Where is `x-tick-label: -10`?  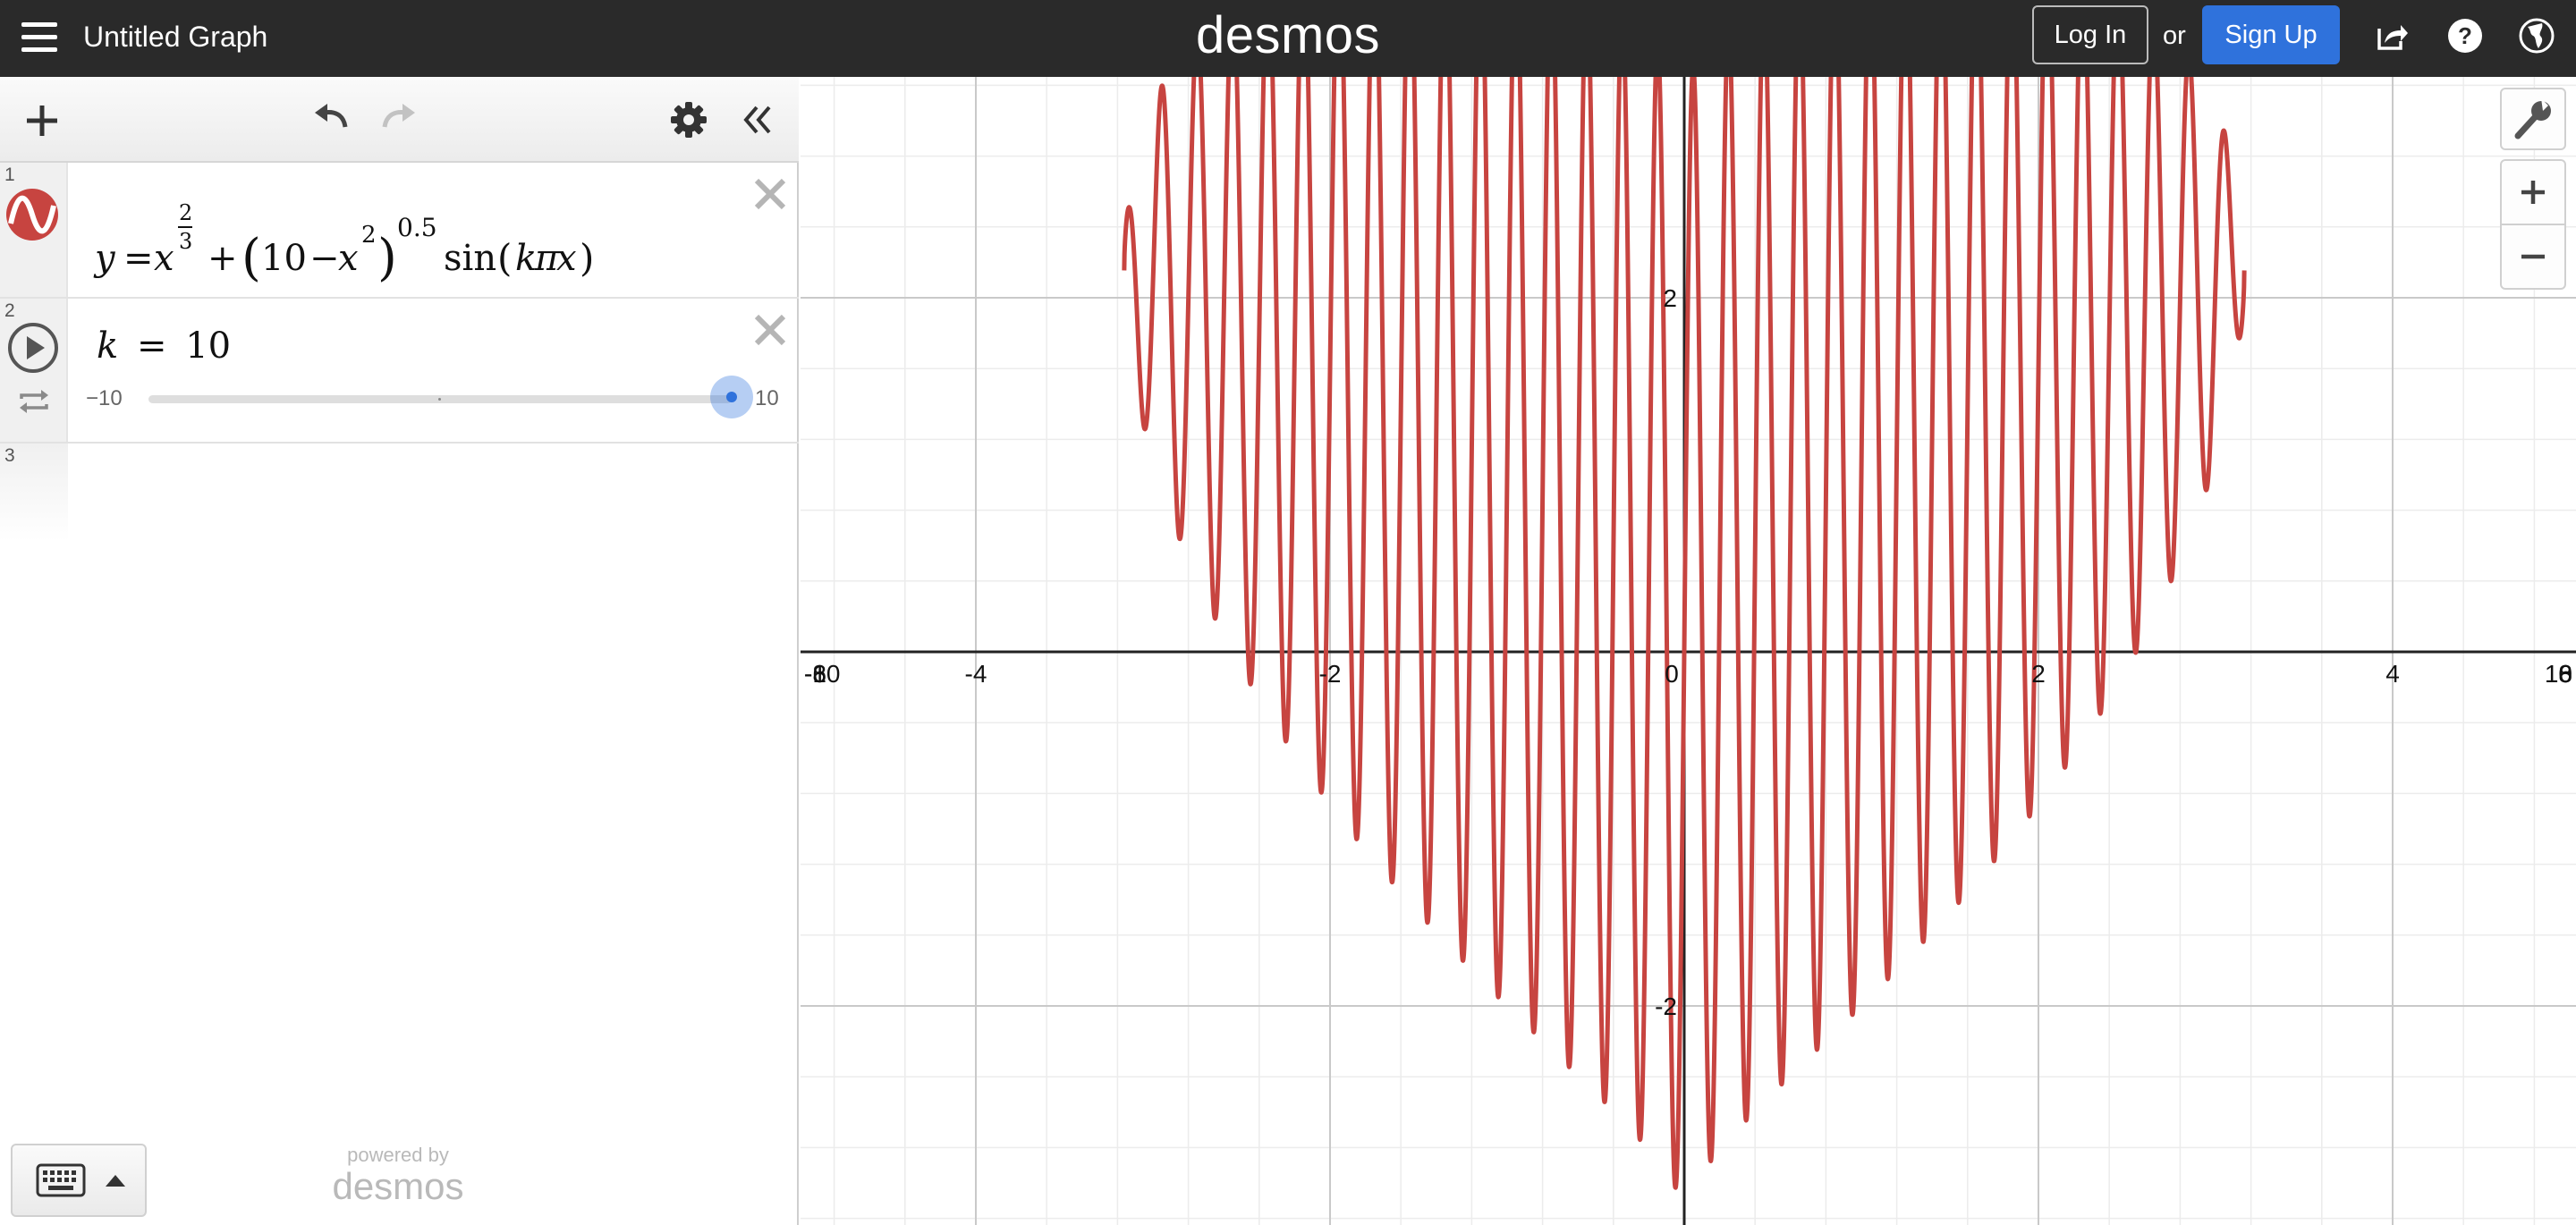 x-tick-label: -10 is located at coordinates (822, 674).